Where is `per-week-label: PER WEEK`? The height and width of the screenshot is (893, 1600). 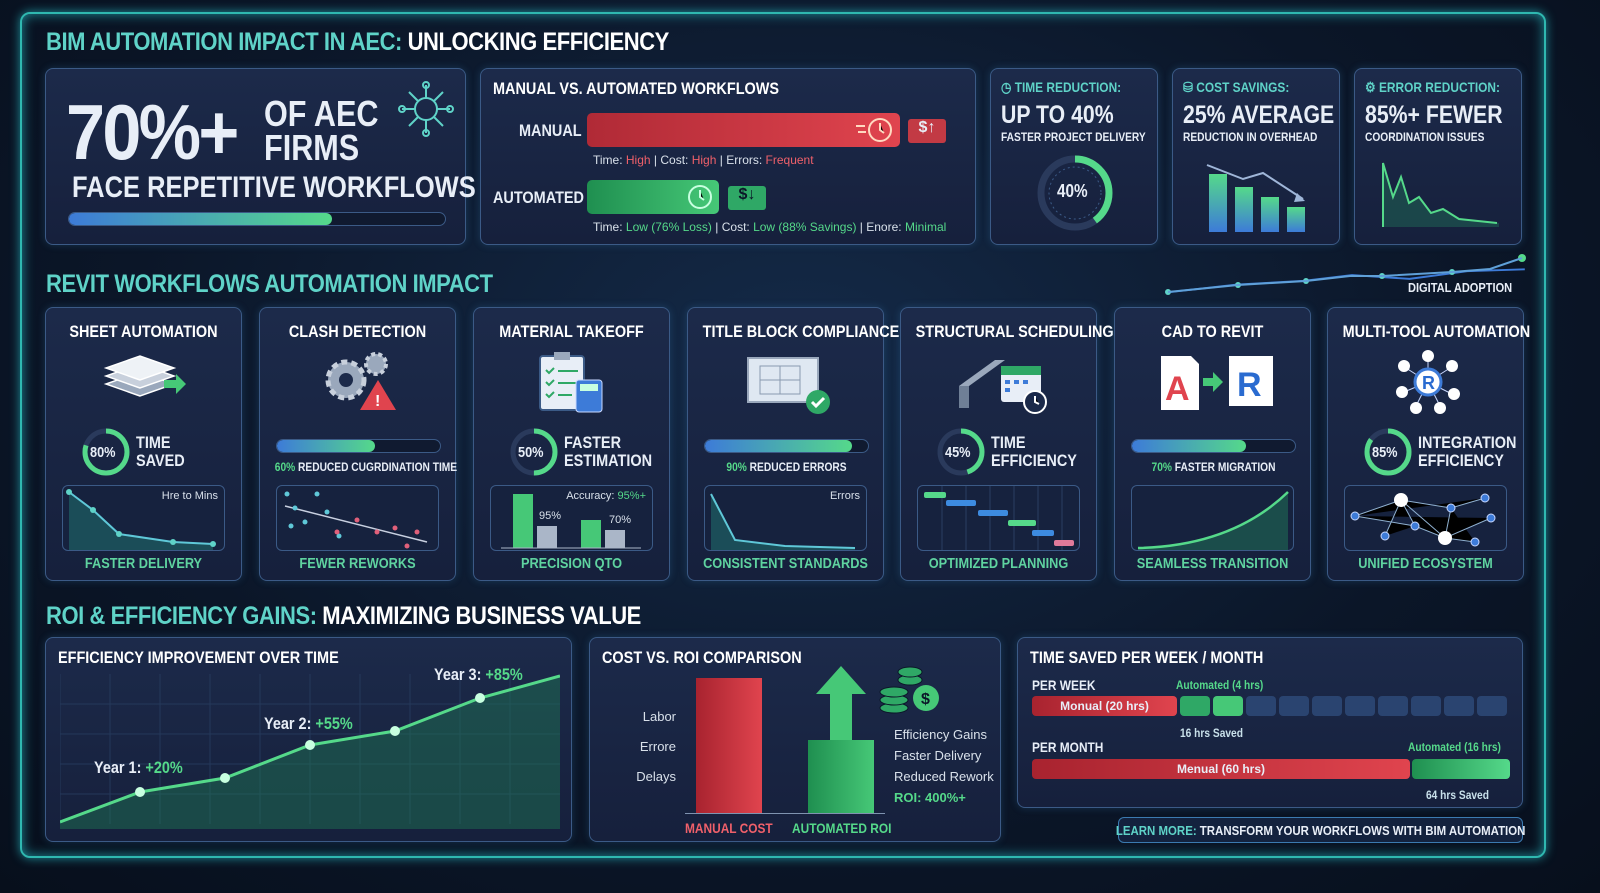
per-week-label: PER WEEK is located at coordinates (1064, 685).